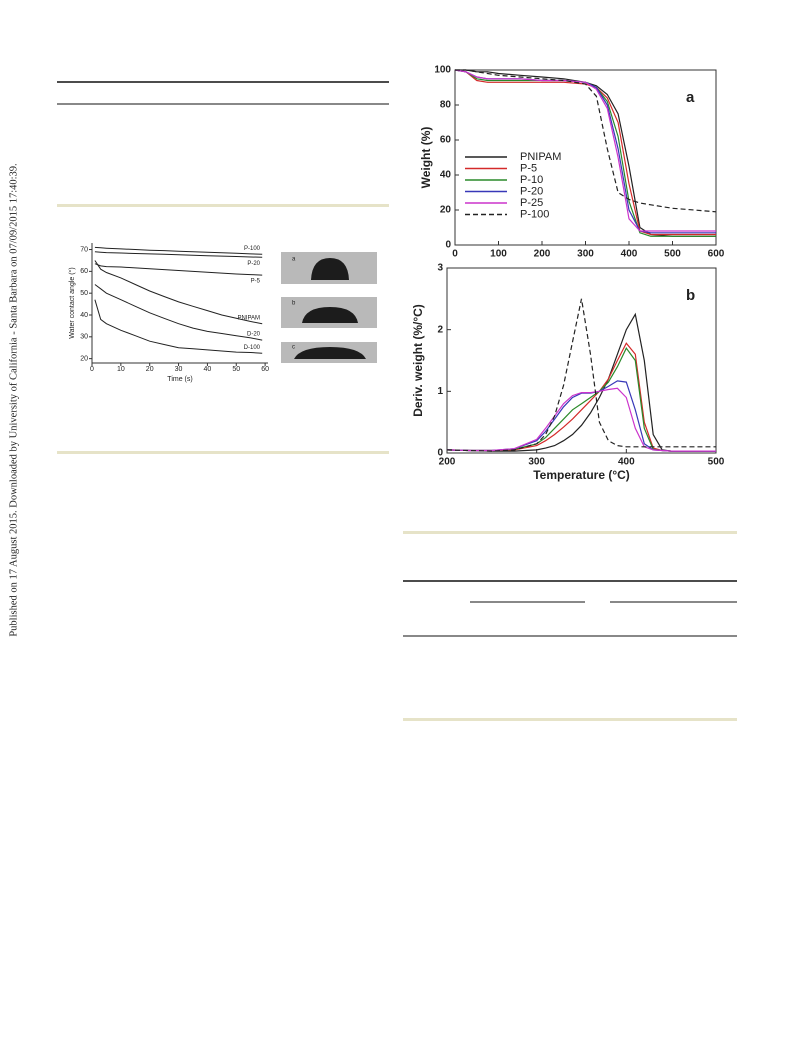 Image resolution: width=793 pixels, height=1039 pixels. I want to click on y-tick-label: 100, so click(442, 70).